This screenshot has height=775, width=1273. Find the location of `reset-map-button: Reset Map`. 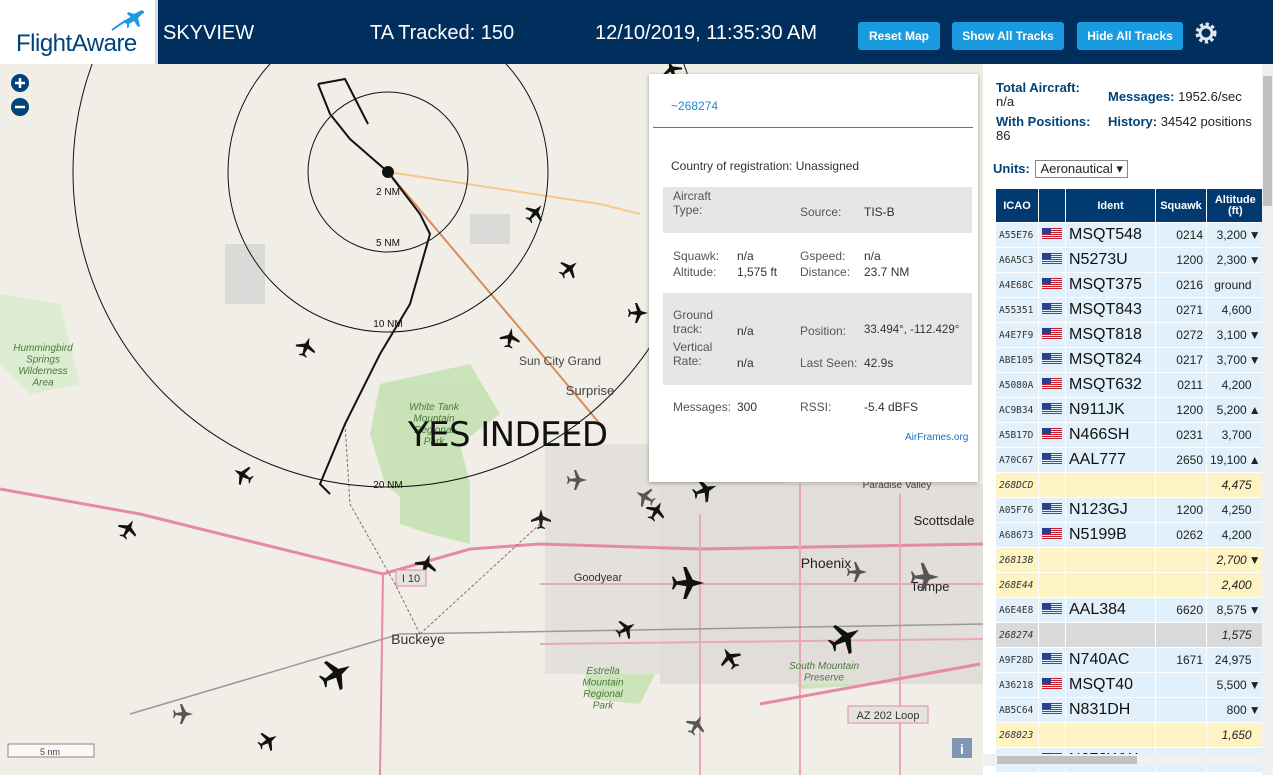

reset-map-button: Reset Map is located at coordinates (899, 36).